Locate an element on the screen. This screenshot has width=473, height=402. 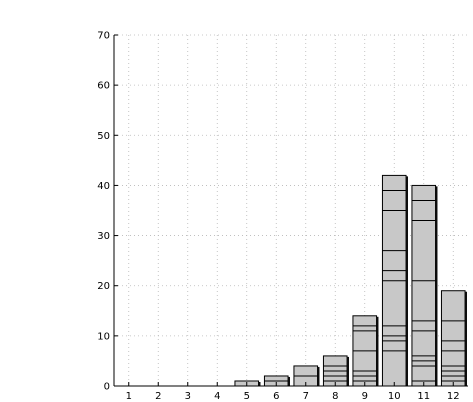
y-tick-label-70: 70 is located at coordinates (103, 36).